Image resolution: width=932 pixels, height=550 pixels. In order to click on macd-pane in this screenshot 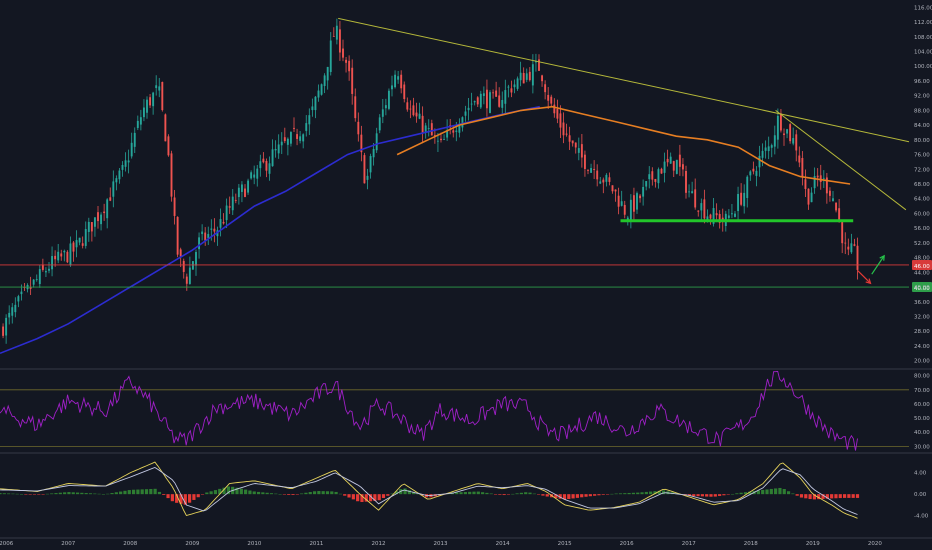, I will do `click(430, 490)`.